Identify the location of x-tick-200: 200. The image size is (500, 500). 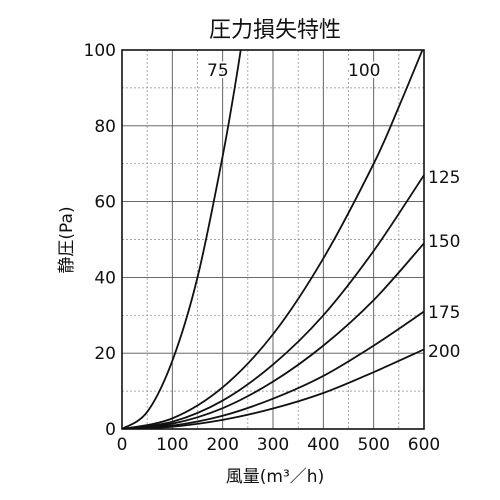
(222, 445).